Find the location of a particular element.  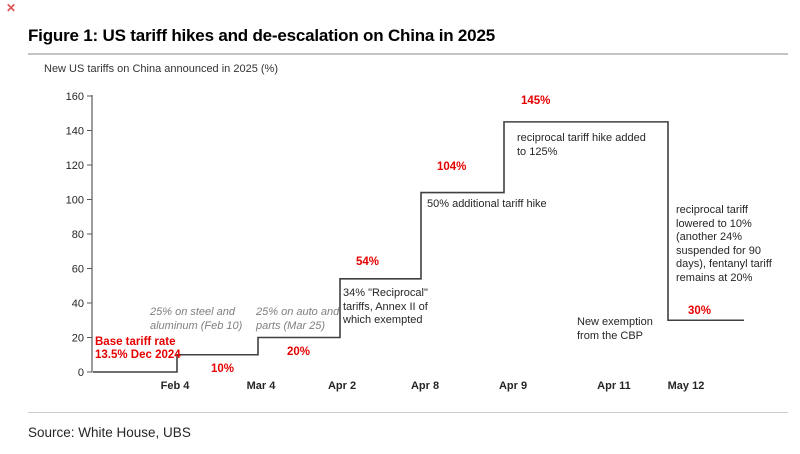

annotation-base-rate: Base tariff rate 13.5% Dec 2024 is located at coordinates (138, 348).